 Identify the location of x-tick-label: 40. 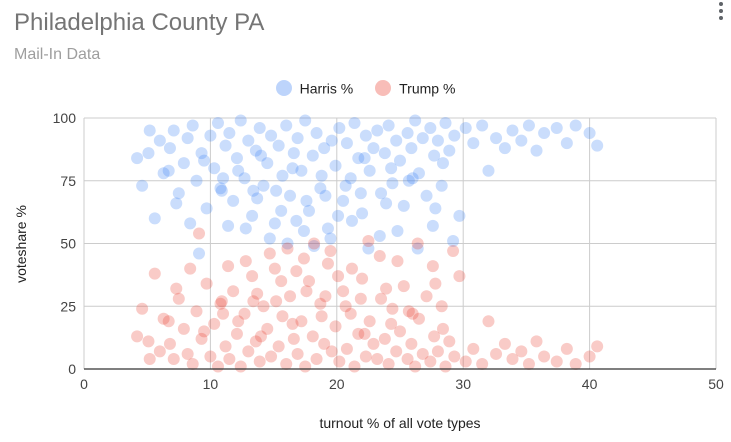
(590, 384).